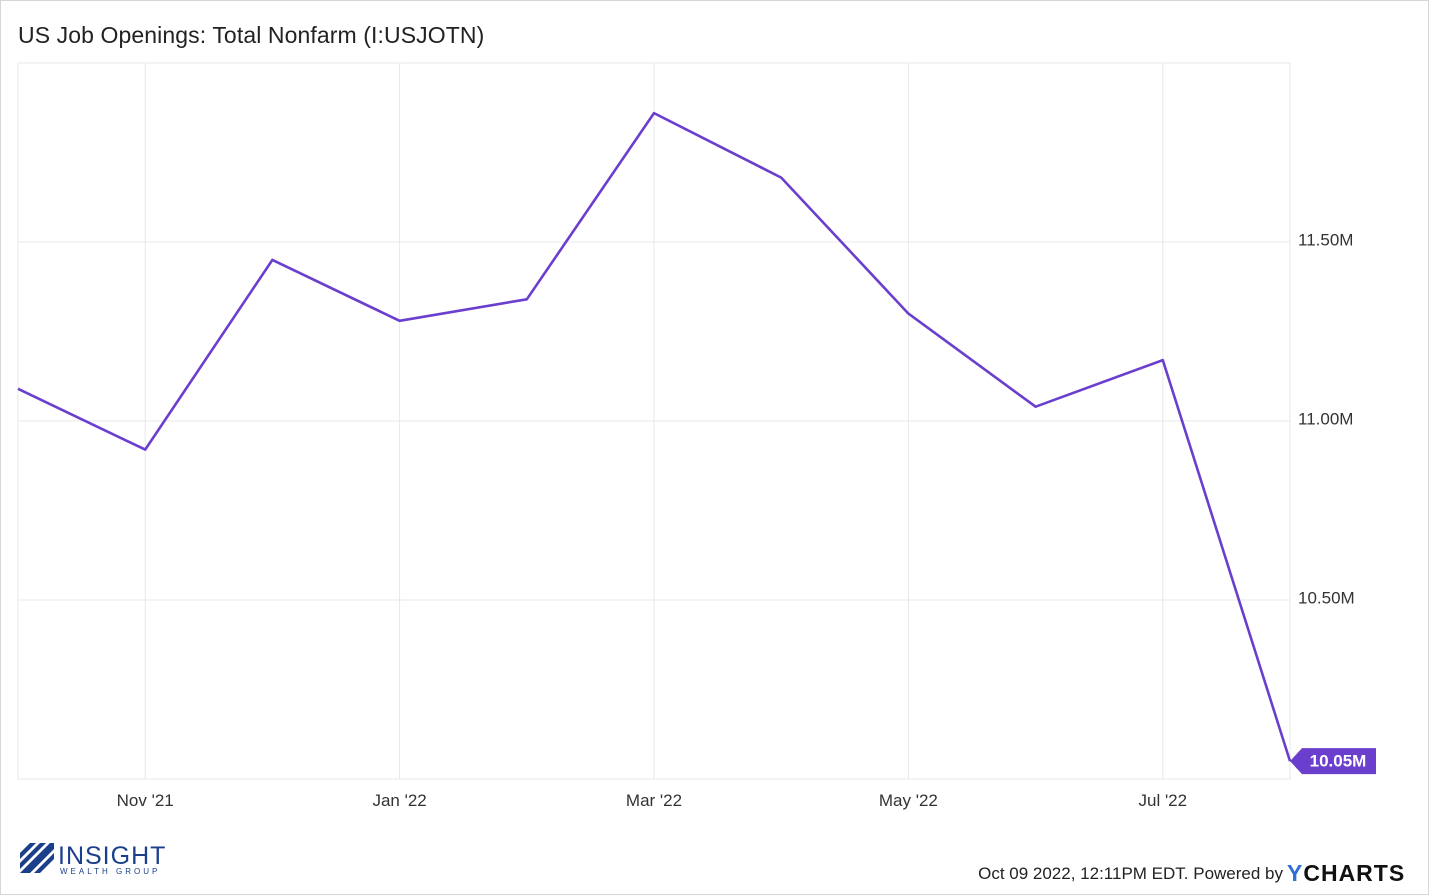  I want to click on last-value-marker: 10.05M, so click(1333, 761).